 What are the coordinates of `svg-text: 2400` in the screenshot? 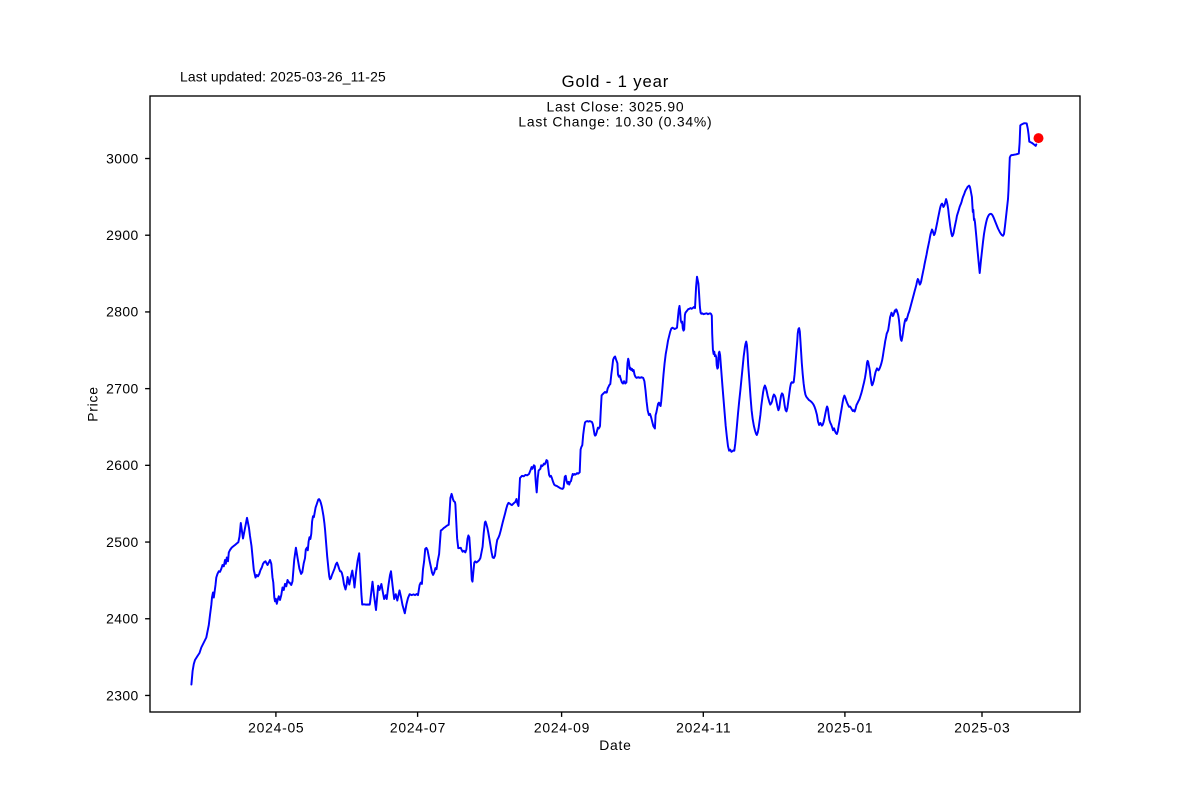 It's located at (122, 619).